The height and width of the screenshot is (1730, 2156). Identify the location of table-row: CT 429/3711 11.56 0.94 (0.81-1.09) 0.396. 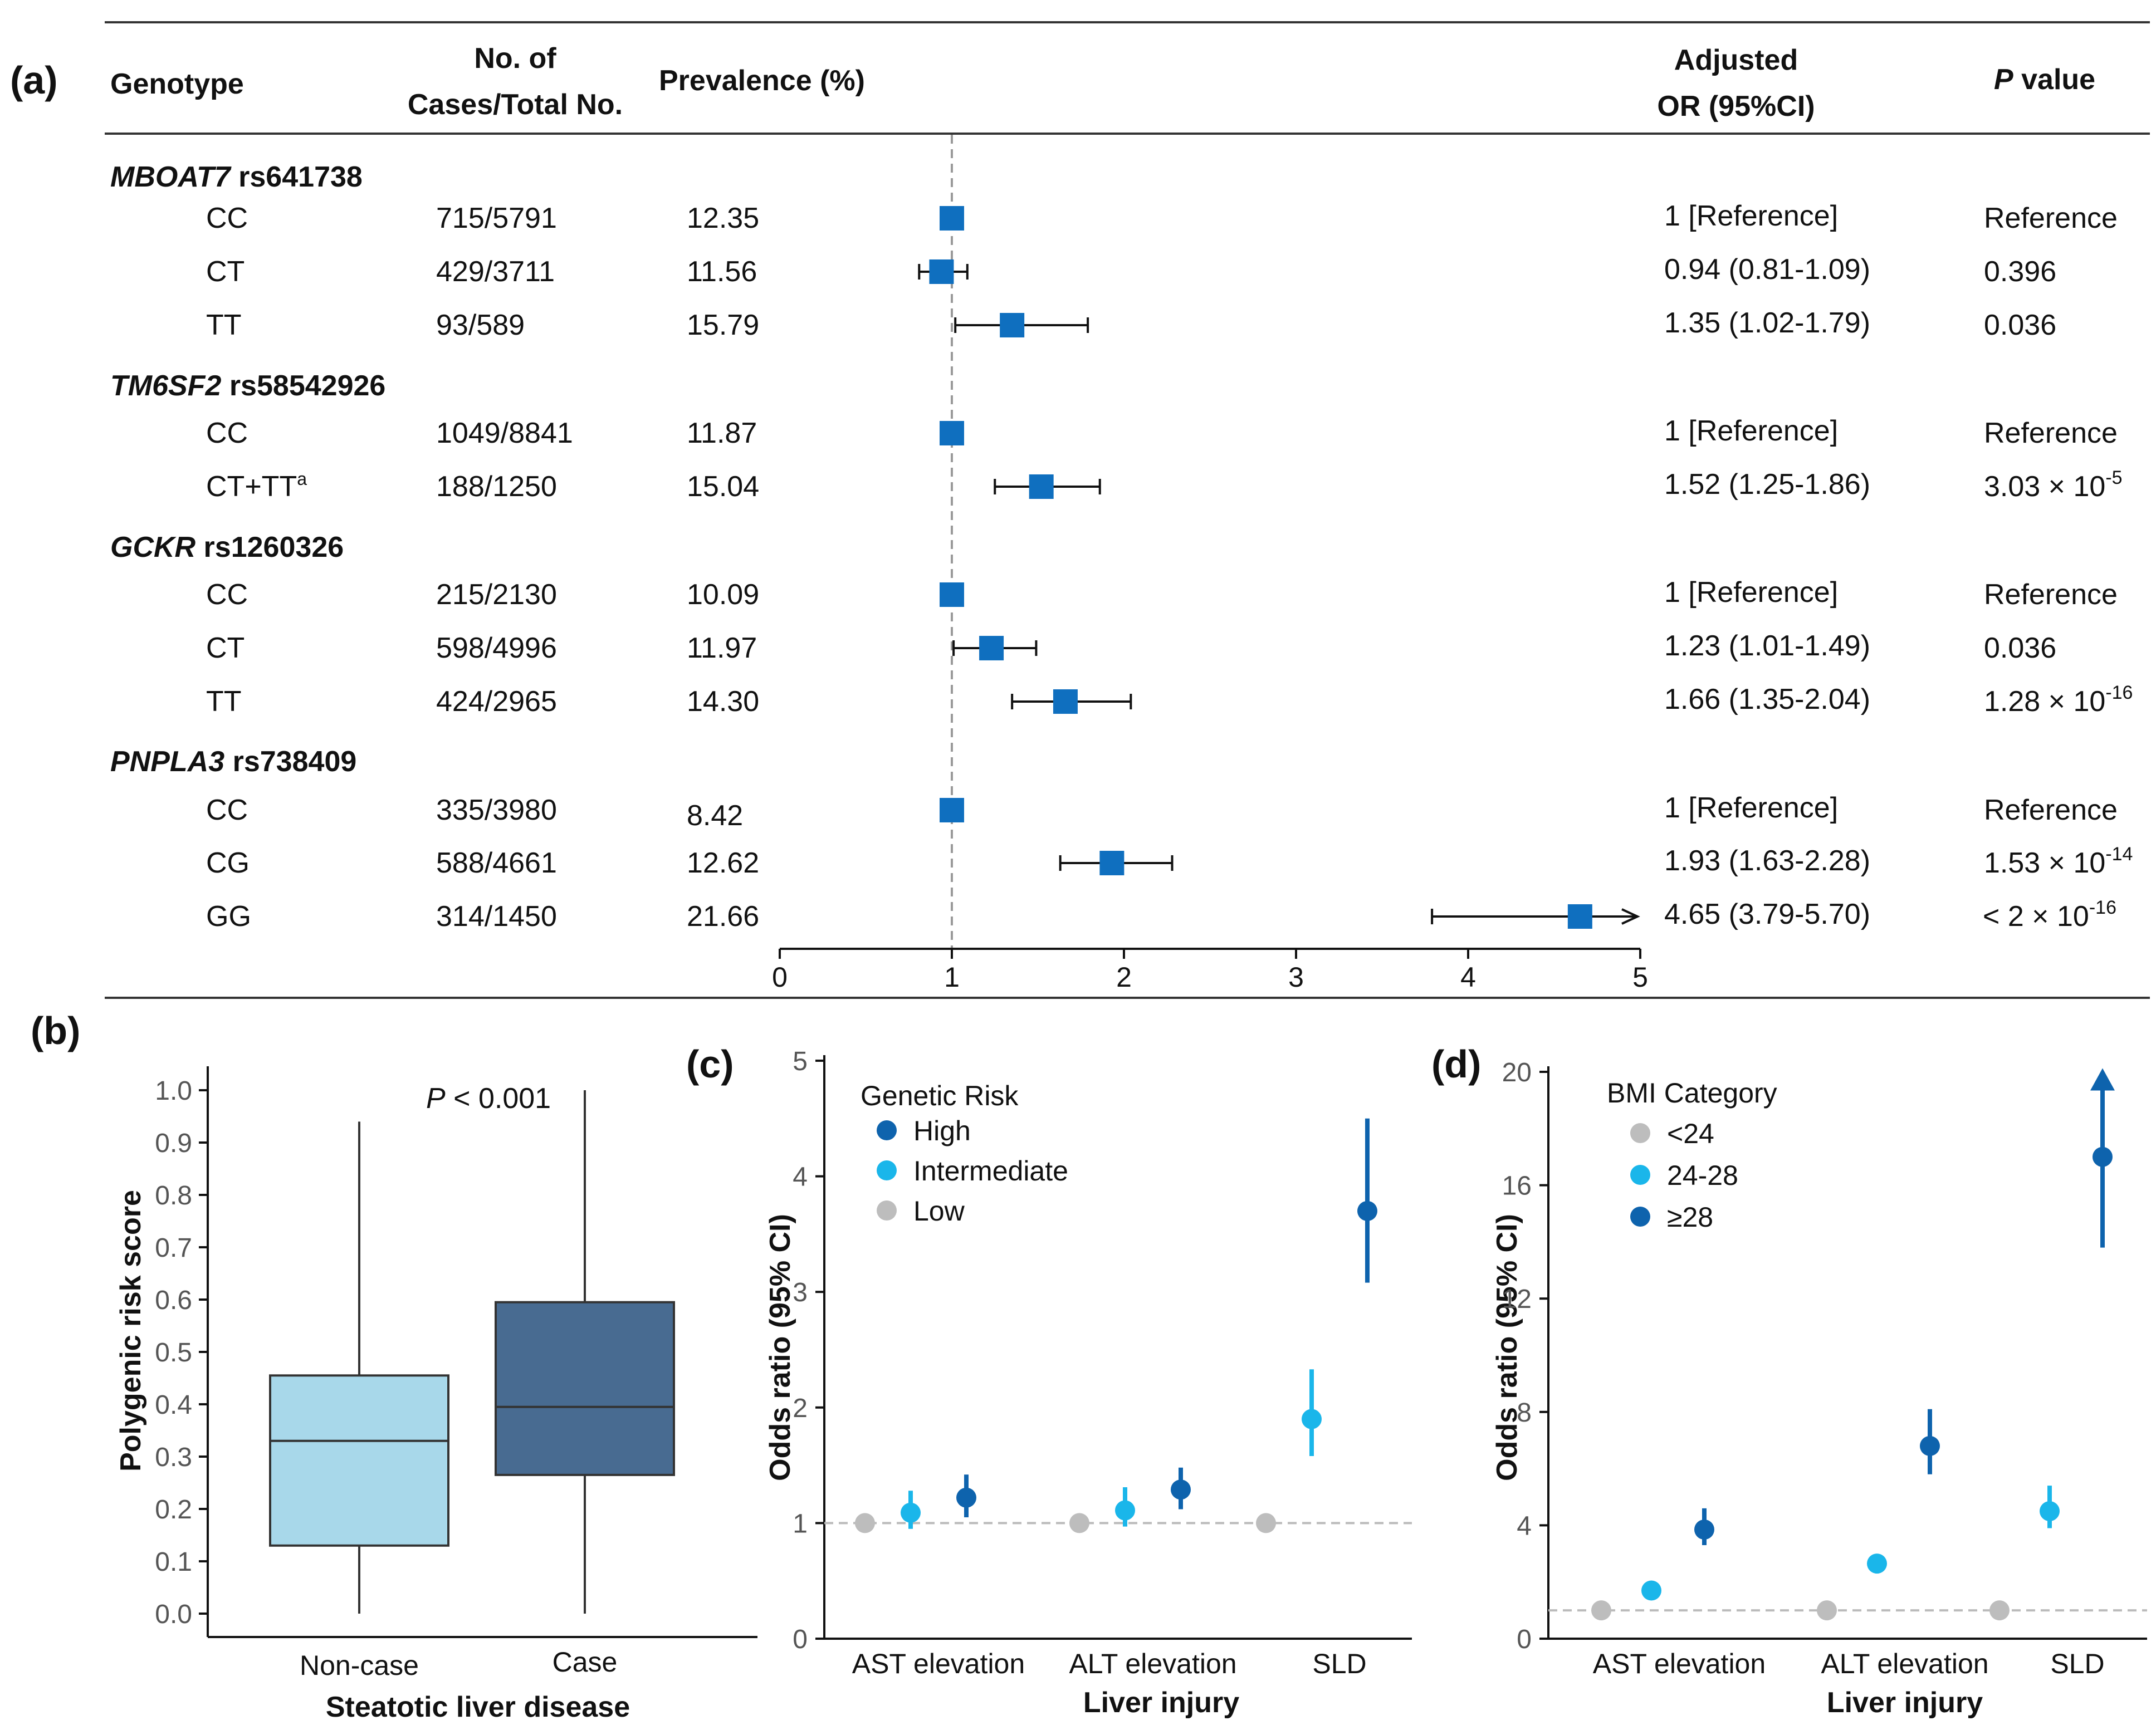
(1131, 270).